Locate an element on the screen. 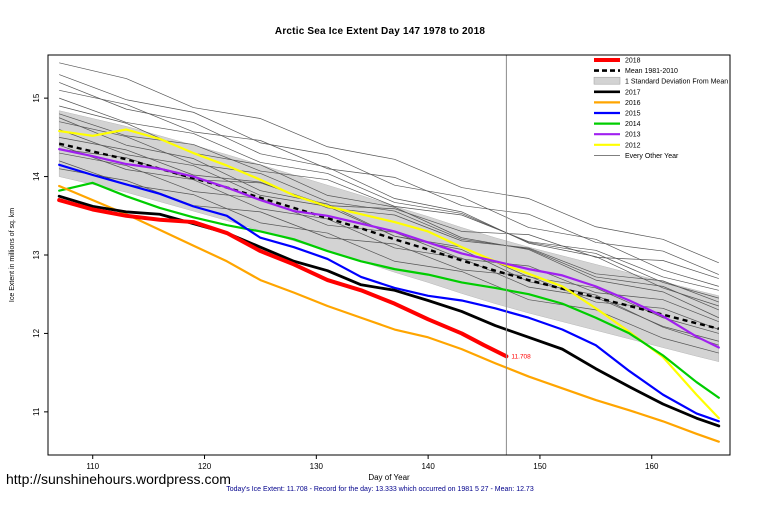 This screenshot has width=760, height=506. current-value-annotation: 11.708 is located at coordinates (521, 356).